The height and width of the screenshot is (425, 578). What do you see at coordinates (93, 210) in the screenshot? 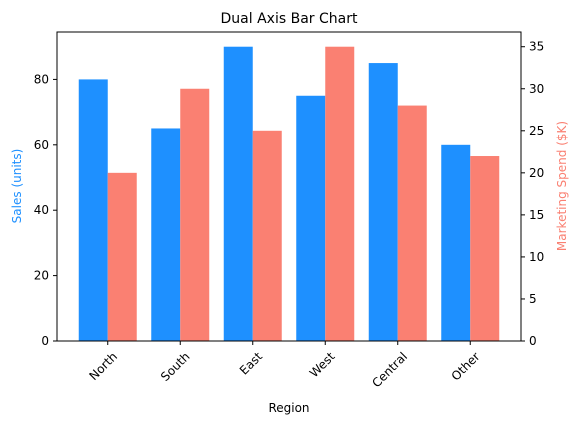
I see `sales-bar-north` at bounding box center [93, 210].